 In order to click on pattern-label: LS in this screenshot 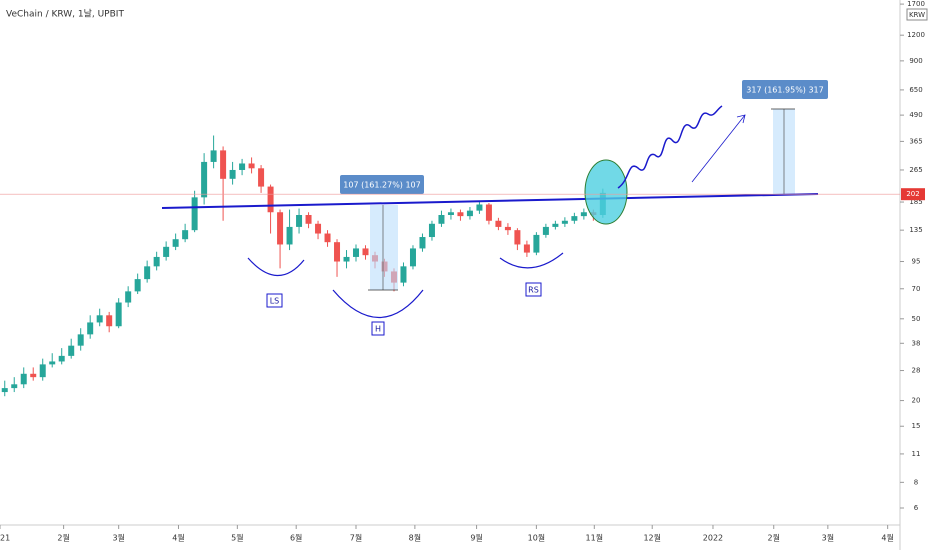, I will do `click(275, 301)`.